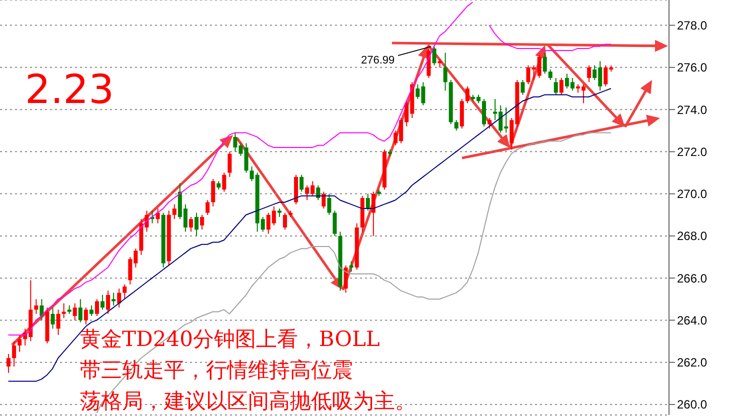 The height and width of the screenshot is (420, 729). I want to click on annotation: 276.99, so click(378, 60).